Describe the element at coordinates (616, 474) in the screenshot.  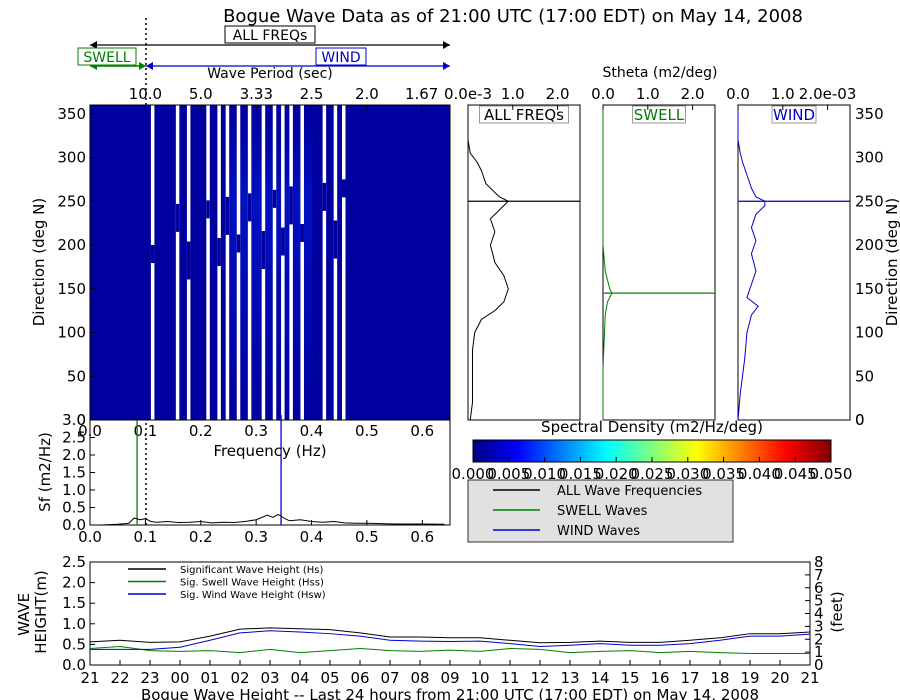
I see `colorbar-tick-label: 0.020` at that location.